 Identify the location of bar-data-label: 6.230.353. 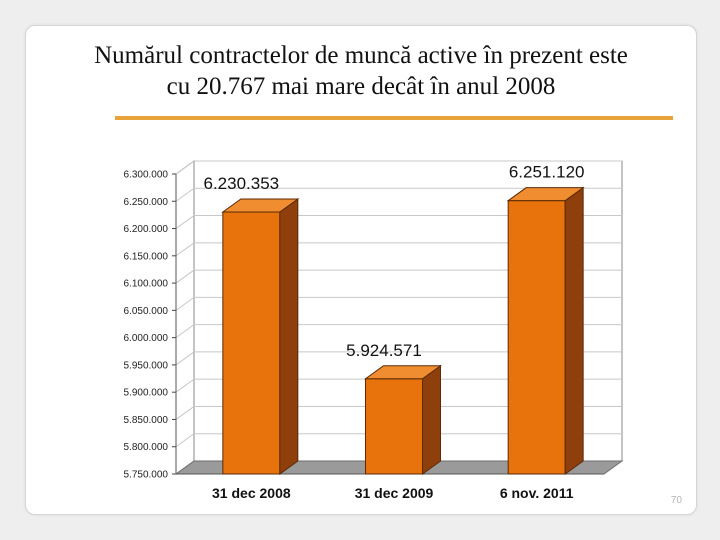
(242, 183).